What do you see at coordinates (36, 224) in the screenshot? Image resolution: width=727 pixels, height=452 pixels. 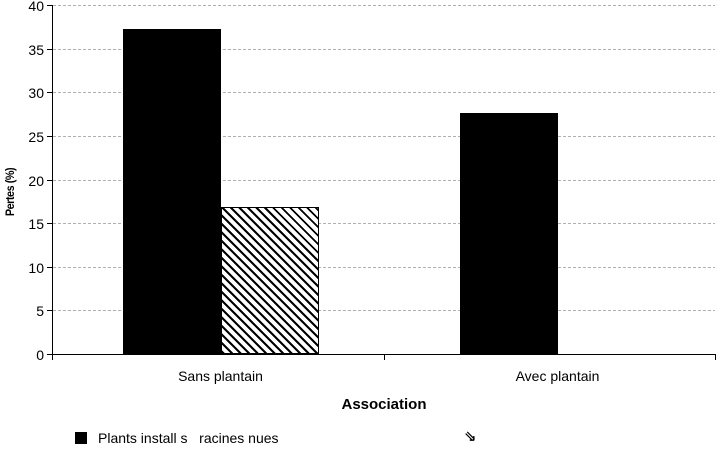 I see `y-tick-label: 15` at bounding box center [36, 224].